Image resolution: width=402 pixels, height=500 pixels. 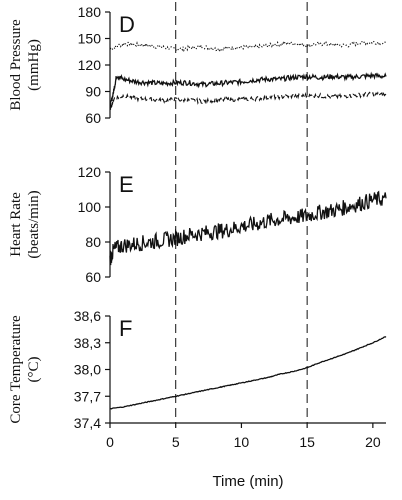 I want to click on x-tick-label: 5, so click(x=176, y=442).